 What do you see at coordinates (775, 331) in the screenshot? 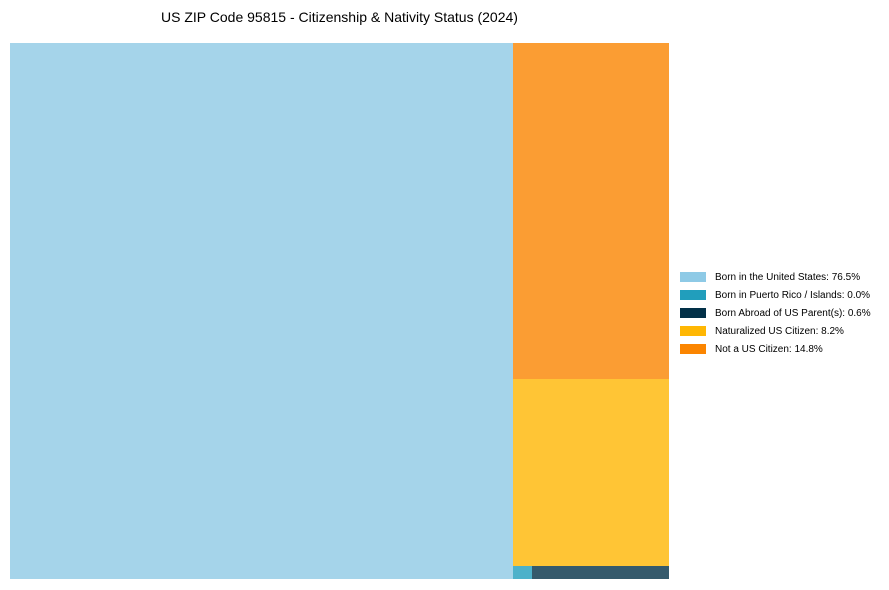
I see `legend-item: Naturalized US Citizen: 8.2%` at bounding box center [775, 331].